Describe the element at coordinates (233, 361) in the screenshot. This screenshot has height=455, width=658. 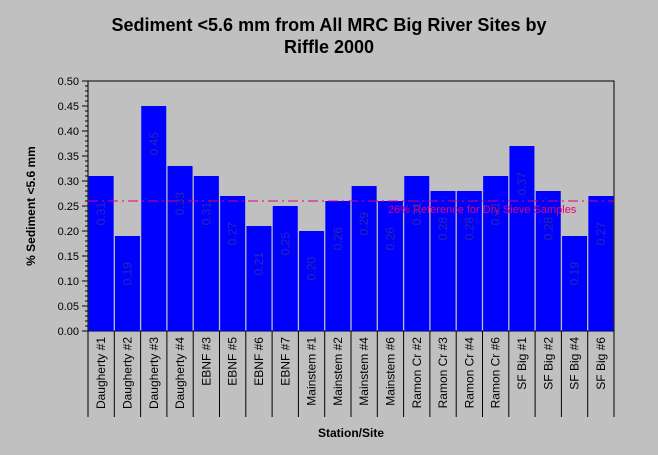
I see `x-tick-label: EBNF #5` at that location.